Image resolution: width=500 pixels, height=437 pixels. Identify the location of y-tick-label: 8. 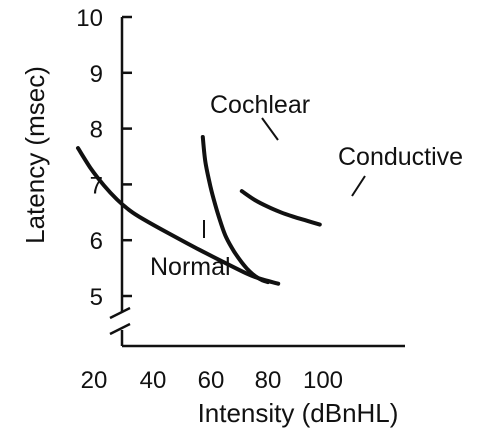
(96, 130).